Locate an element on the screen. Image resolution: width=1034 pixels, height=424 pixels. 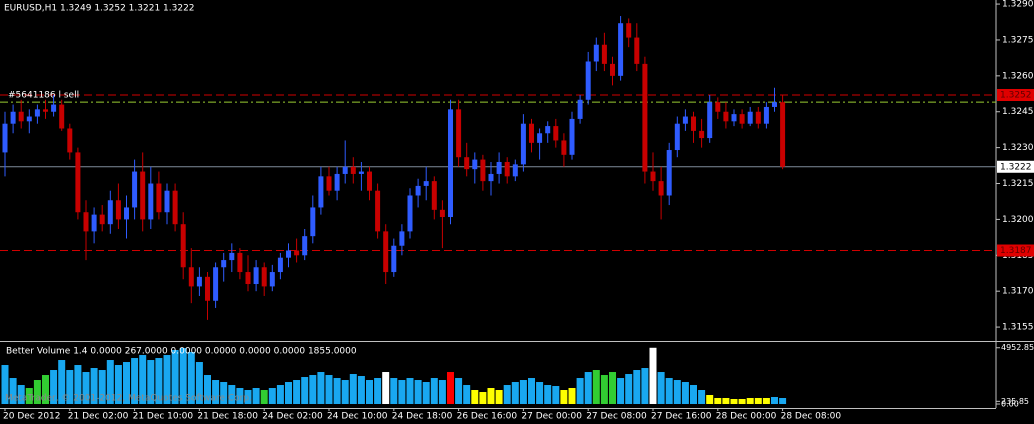
y-tick-label: 1.3215 is located at coordinates (1018, 184).